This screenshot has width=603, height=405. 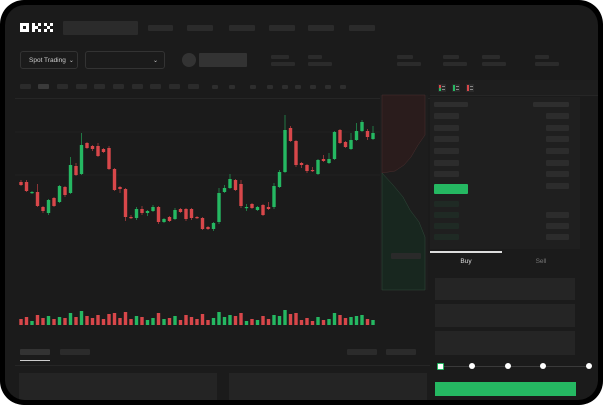 What do you see at coordinates (222, 98) in the screenshot?
I see `divider` at bounding box center [222, 98].